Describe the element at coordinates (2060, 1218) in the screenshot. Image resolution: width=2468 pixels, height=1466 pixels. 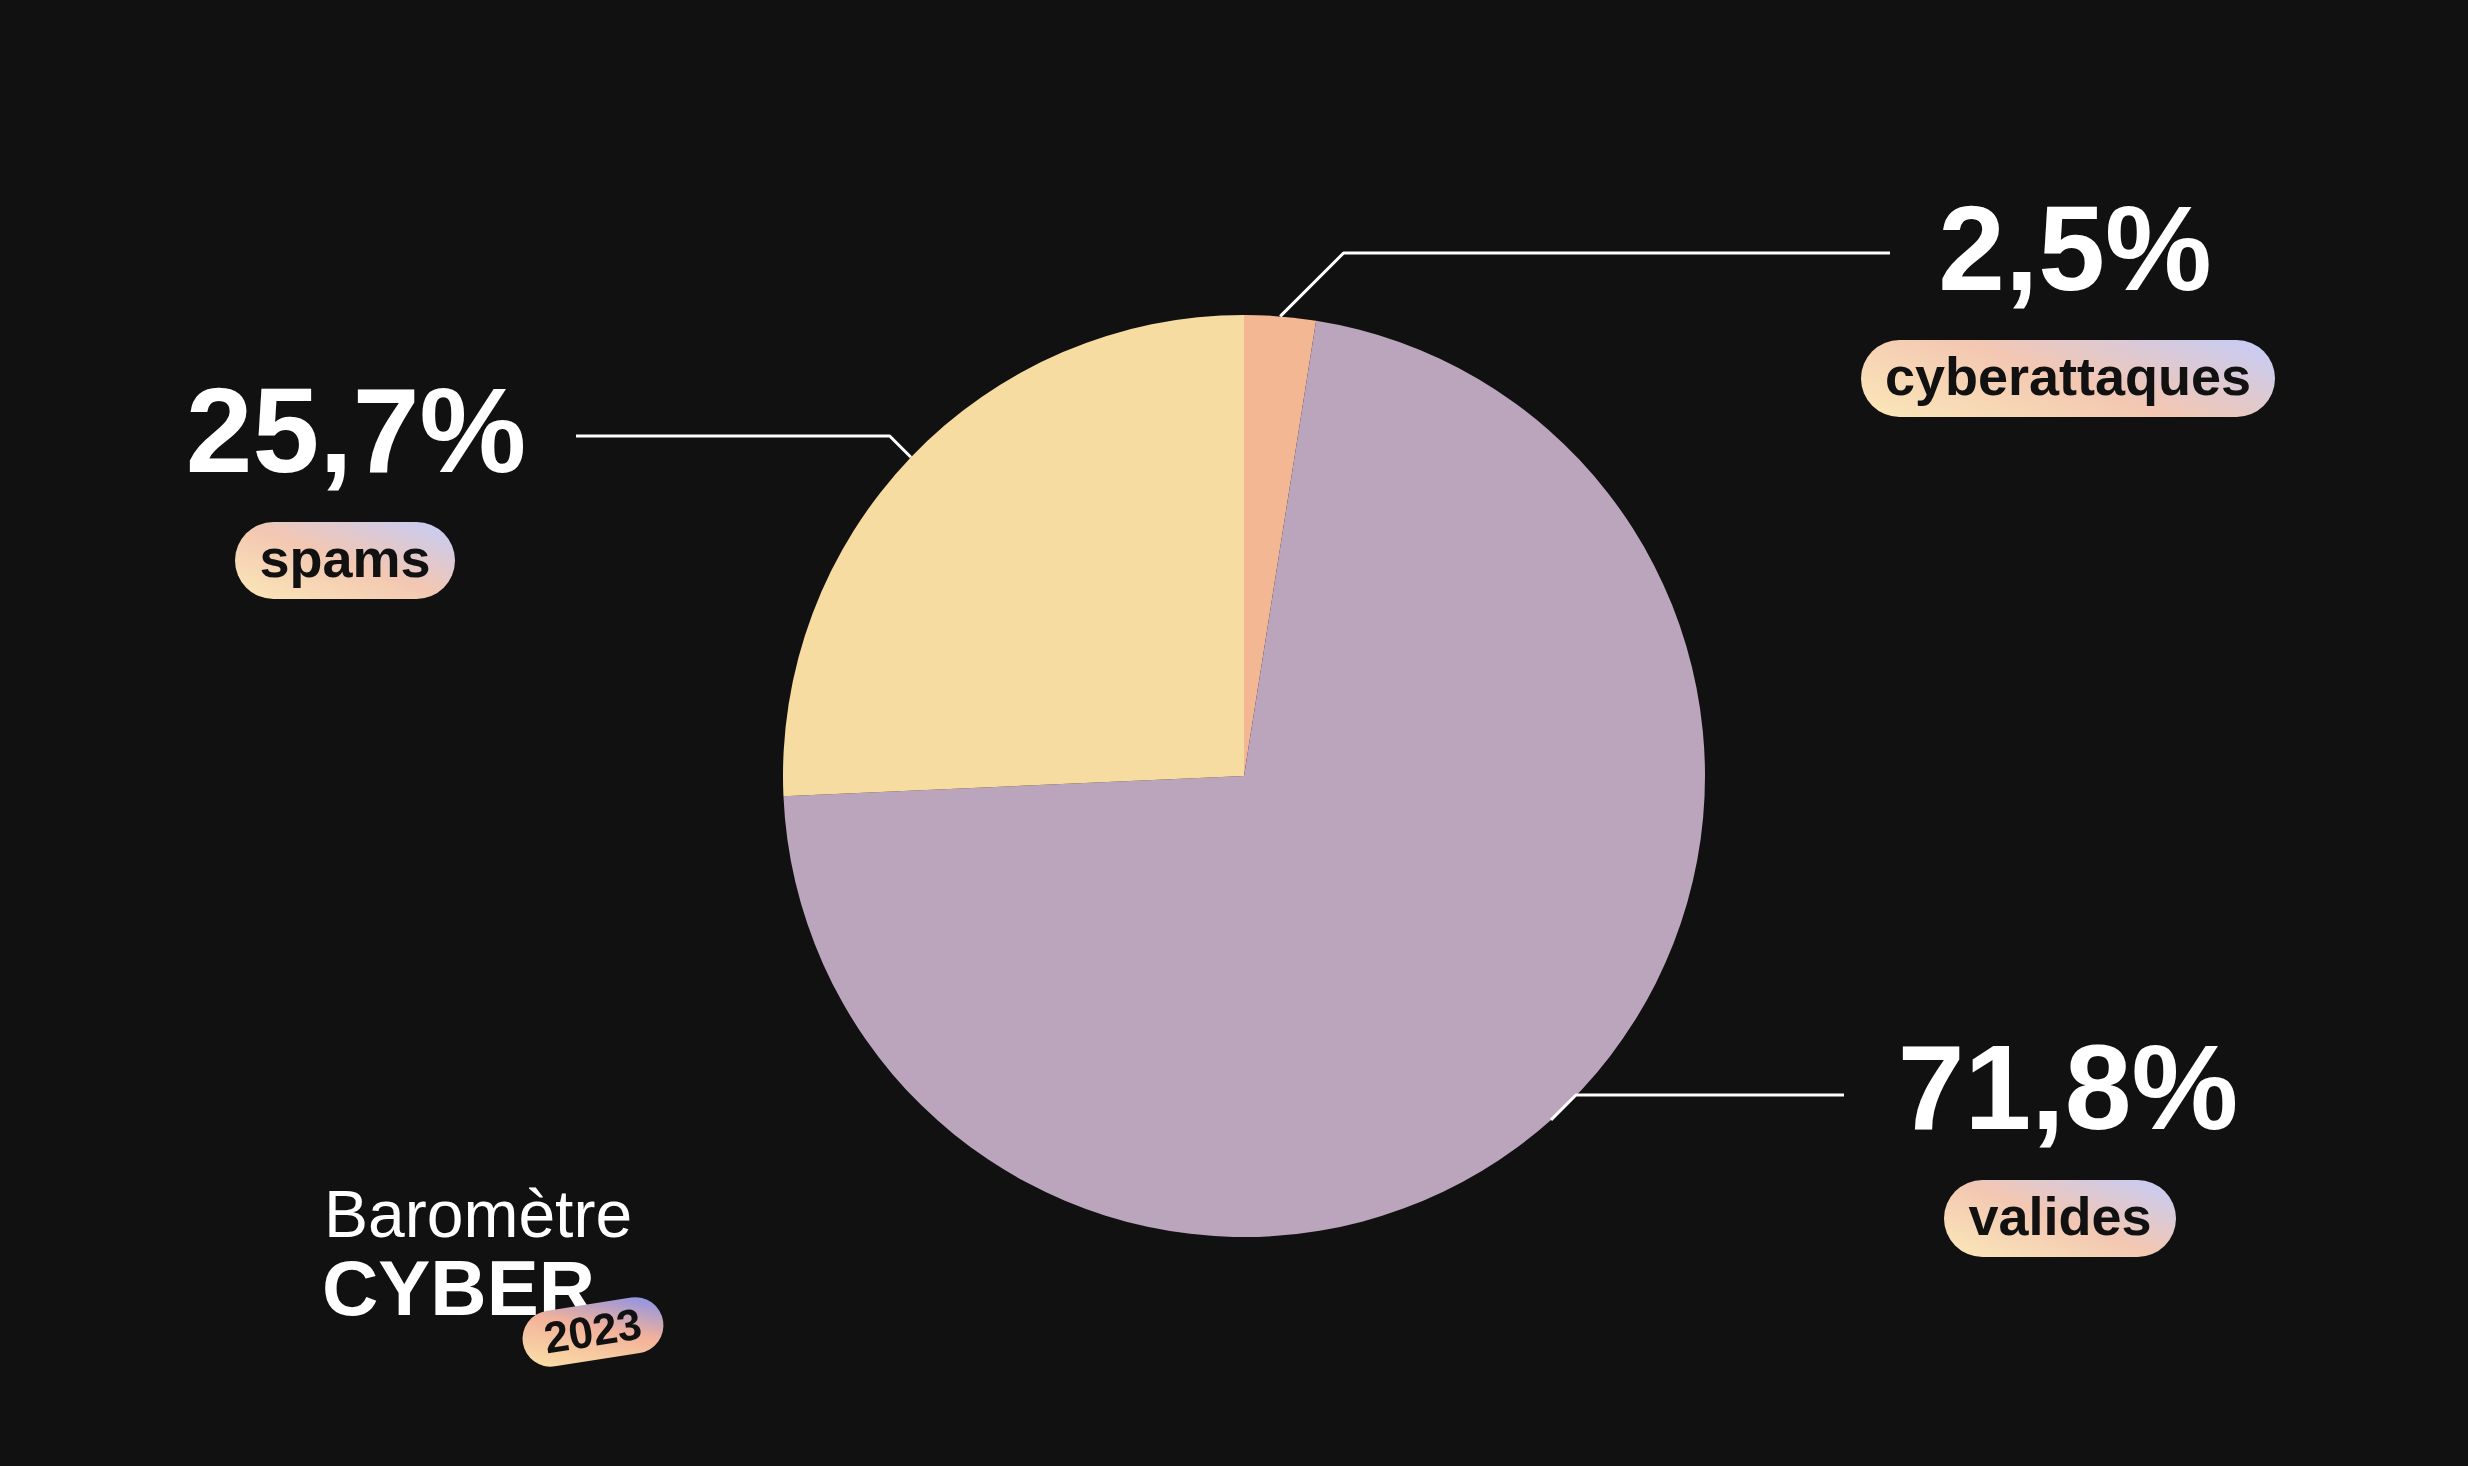
I see `slice-label: valides` at that location.